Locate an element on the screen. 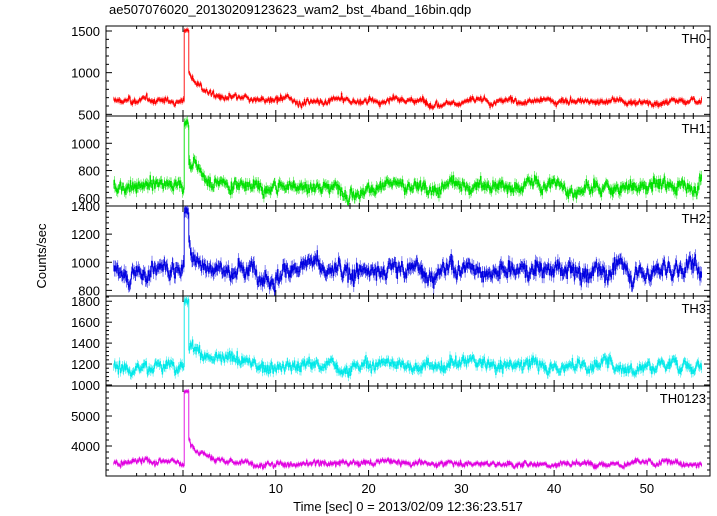  series-th3 is located at coordinates (407, 339).